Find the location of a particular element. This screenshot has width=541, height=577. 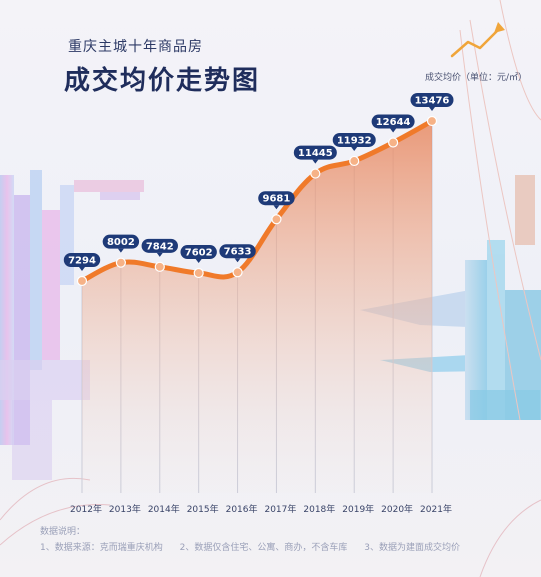

data-label: 12644 is located at coordinates (393, 123).